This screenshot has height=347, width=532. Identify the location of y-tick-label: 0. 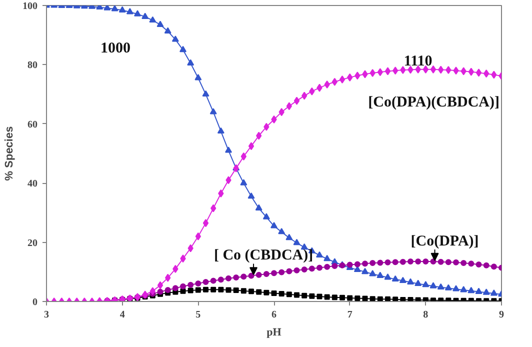
(35, 302).